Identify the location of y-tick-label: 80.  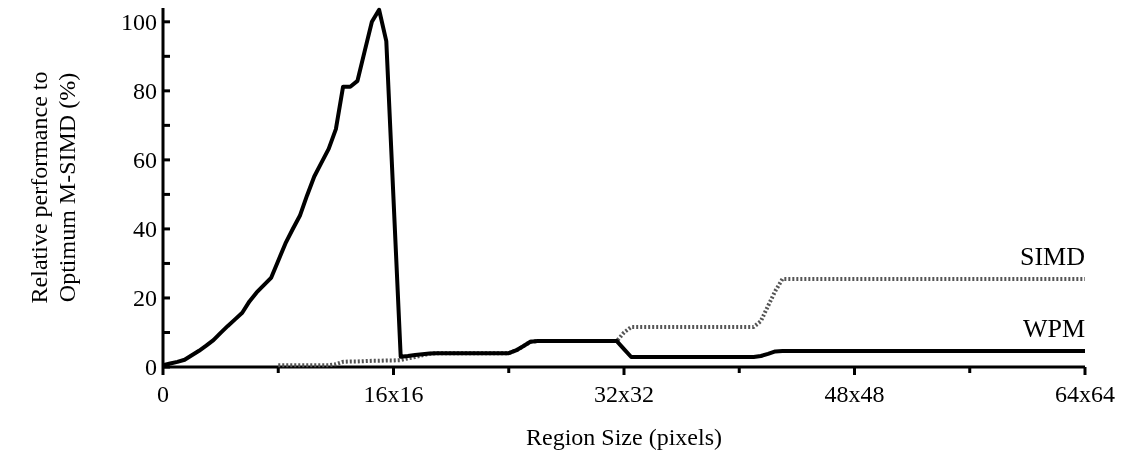
(145, 91).